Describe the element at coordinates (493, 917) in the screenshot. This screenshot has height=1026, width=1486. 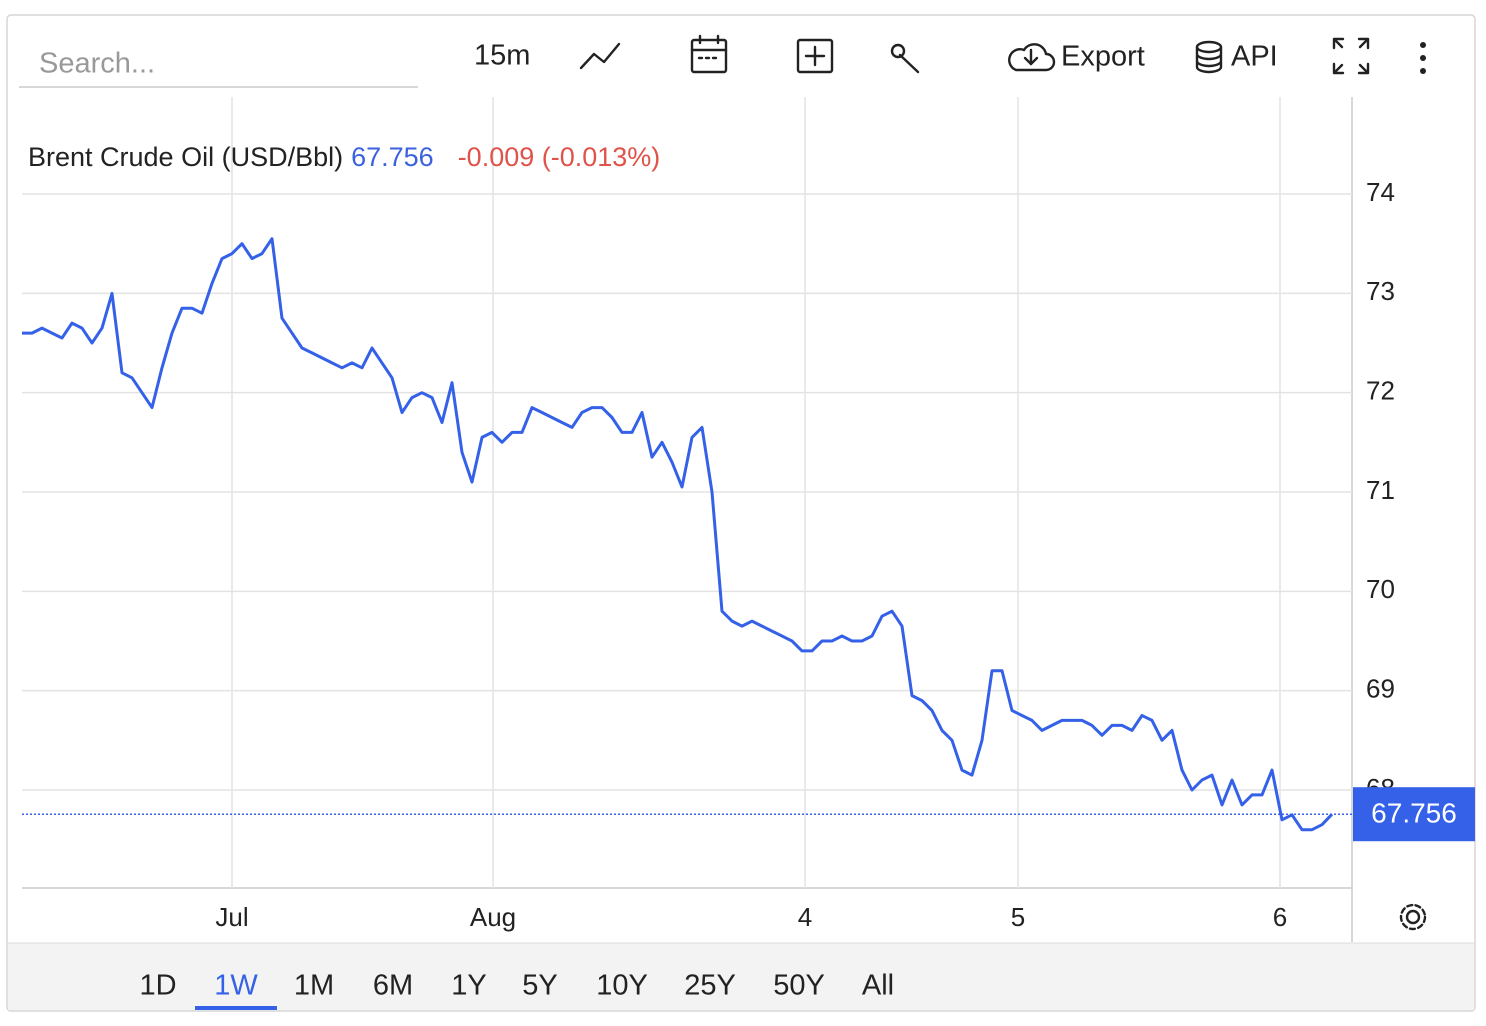
I see `x-tick-label: Aug` at that location.